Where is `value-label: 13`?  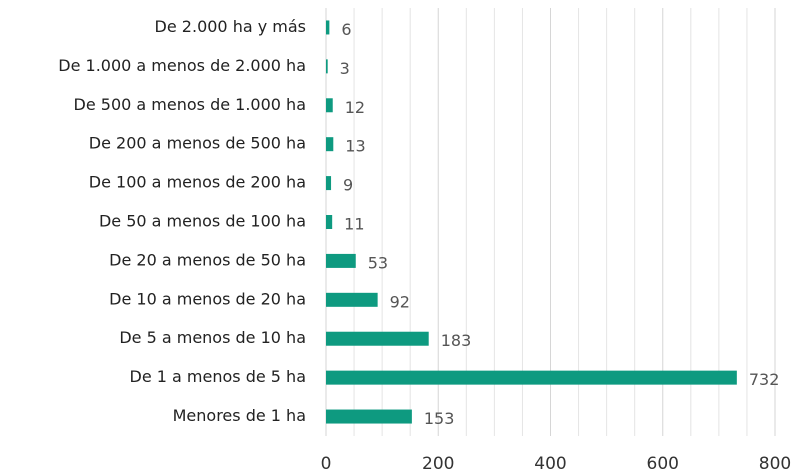 value-label: 13 is located at coordinates (355, 146).